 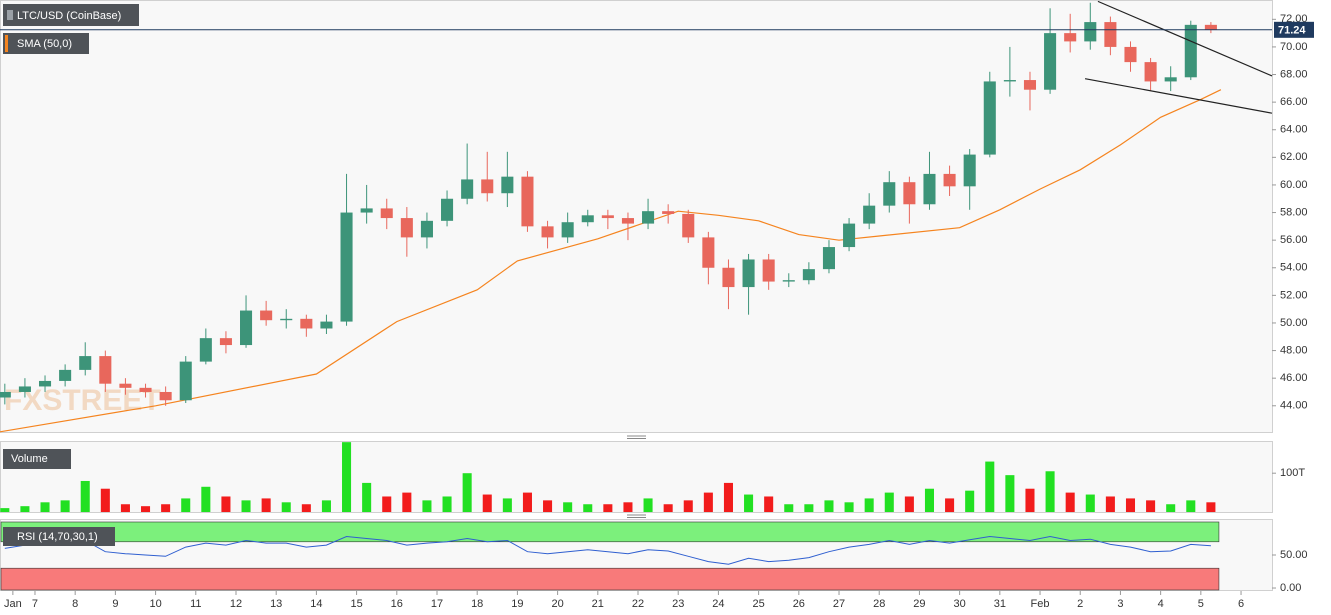 I want to click on legend-title: LTC/USD (CoinBase), so click(x=69, y=16).